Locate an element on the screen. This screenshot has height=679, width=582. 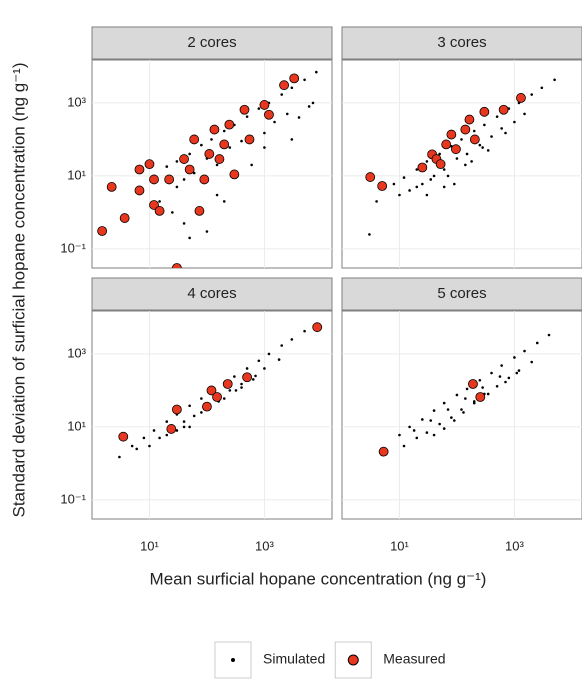
legend-label: Measured is located at coordinates (414, 659).